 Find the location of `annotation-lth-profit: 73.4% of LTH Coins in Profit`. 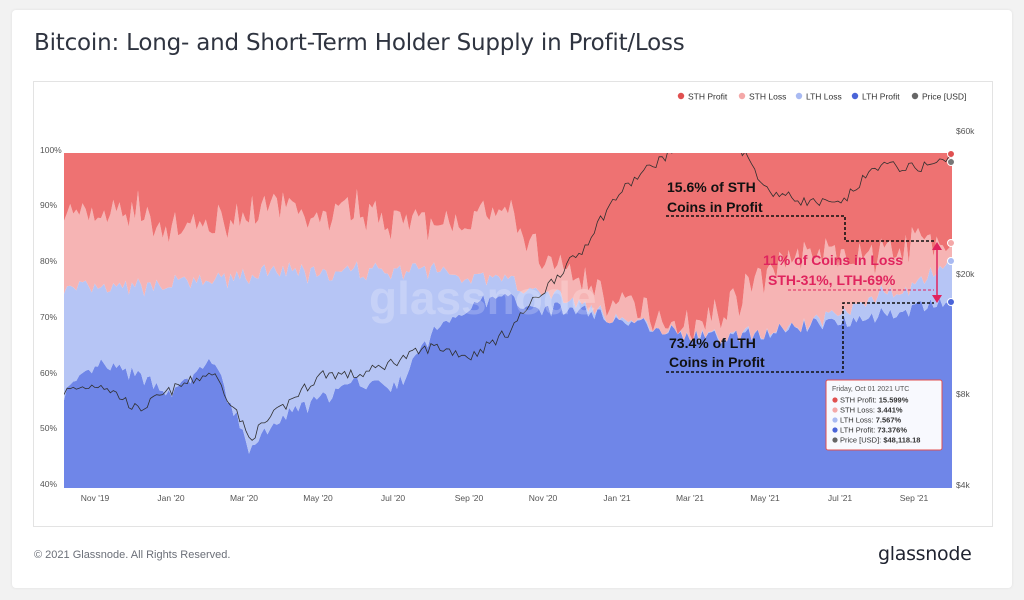

annotation-lth-profit: 73.4% of LTH Coins in Profit is located at coordinates (800, 337).